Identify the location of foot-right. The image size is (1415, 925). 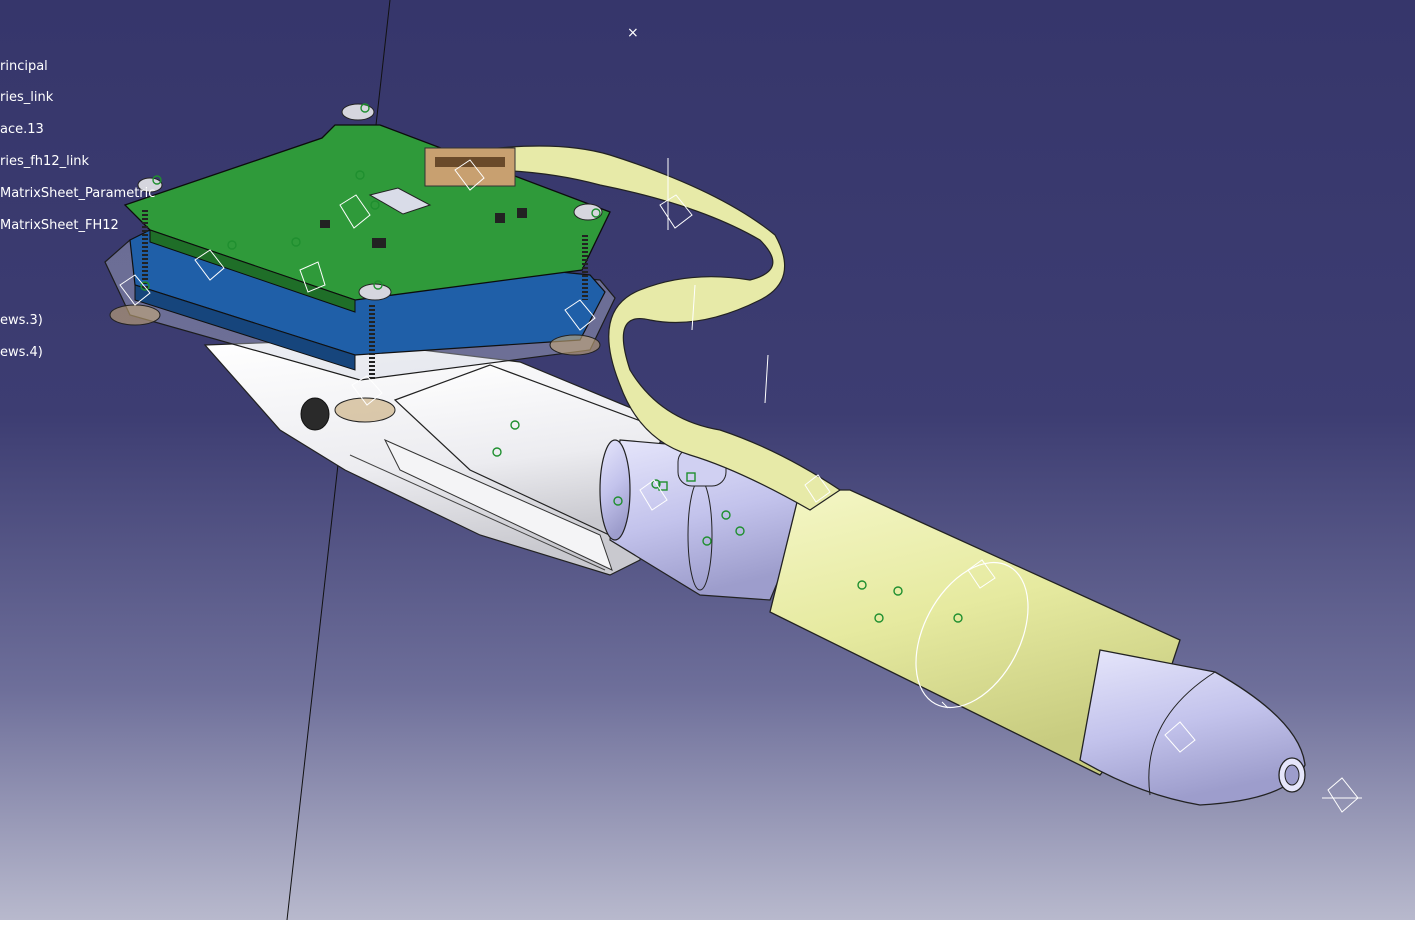
(575, 345).